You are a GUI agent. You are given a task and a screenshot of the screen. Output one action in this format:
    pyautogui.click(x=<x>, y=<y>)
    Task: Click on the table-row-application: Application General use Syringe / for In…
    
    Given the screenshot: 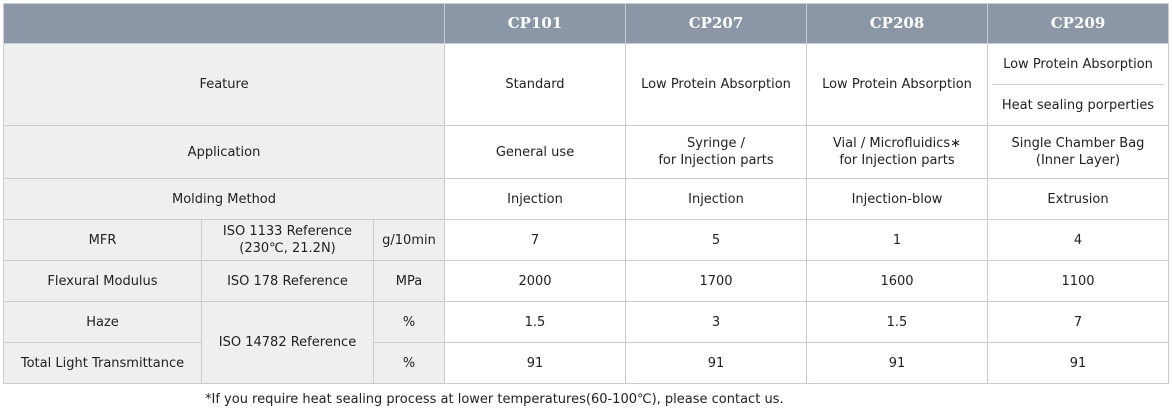 What is the action you would take?
    pyautogui.click(x=586, y=152)
    